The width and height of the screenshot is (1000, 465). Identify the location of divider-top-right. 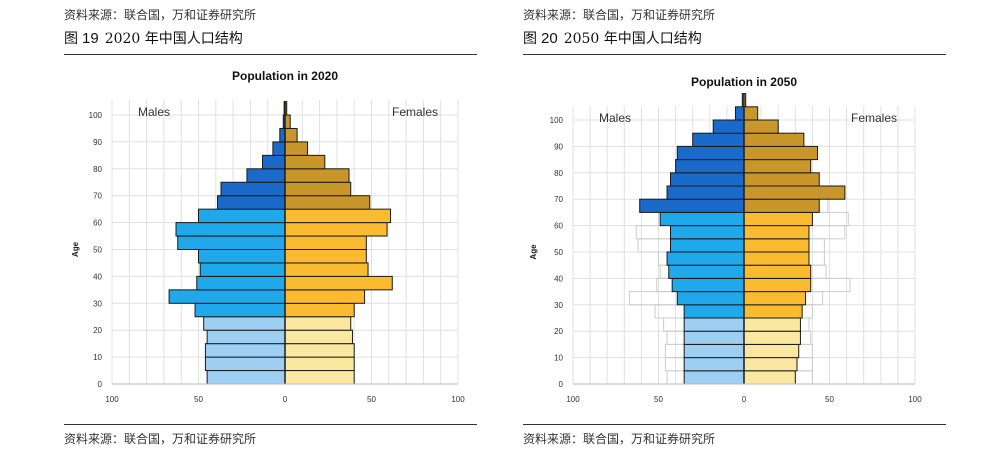
(734, 54).